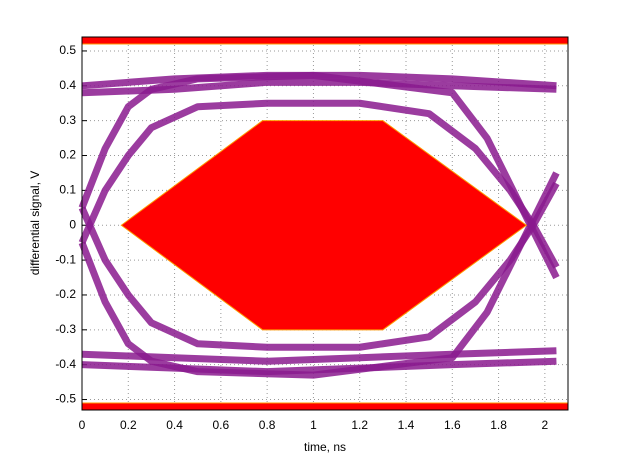 This screenshot has height=467, width=625. What do you see at coordinates (65, 259) in the screenshot?
I see `y-tick-label: -0.1` at bounding box center [65, 259].